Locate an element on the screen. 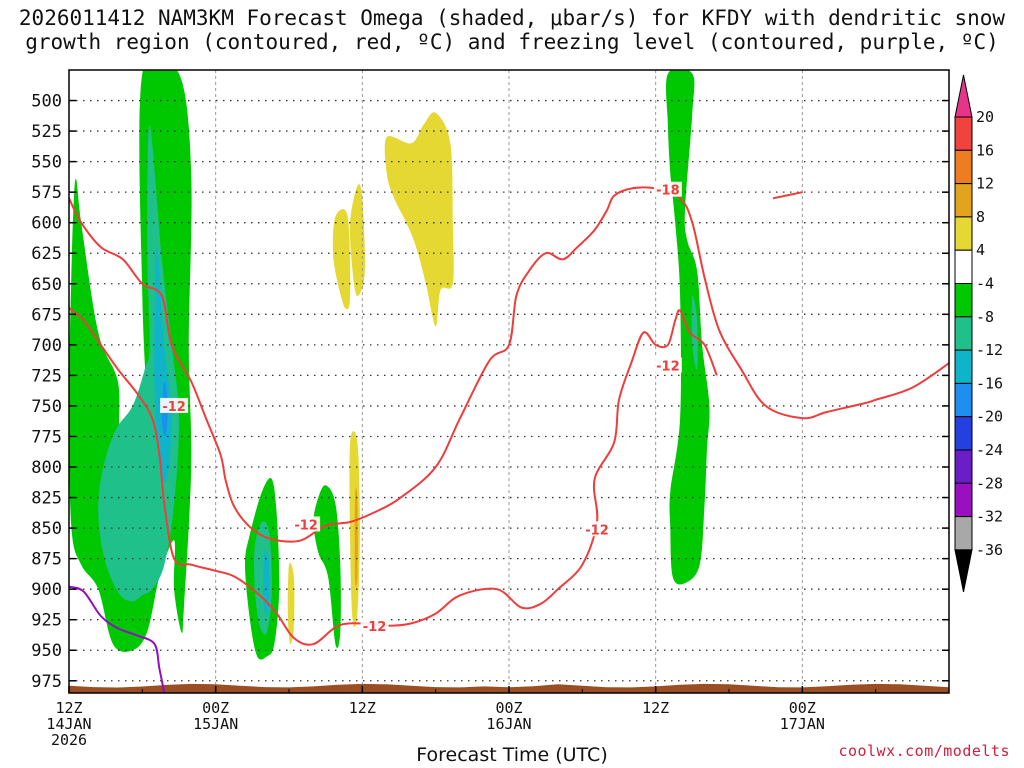 This screenshot has height=768, width=1024. y-tick-label-875: 875 is located at coordinates (46, 560).